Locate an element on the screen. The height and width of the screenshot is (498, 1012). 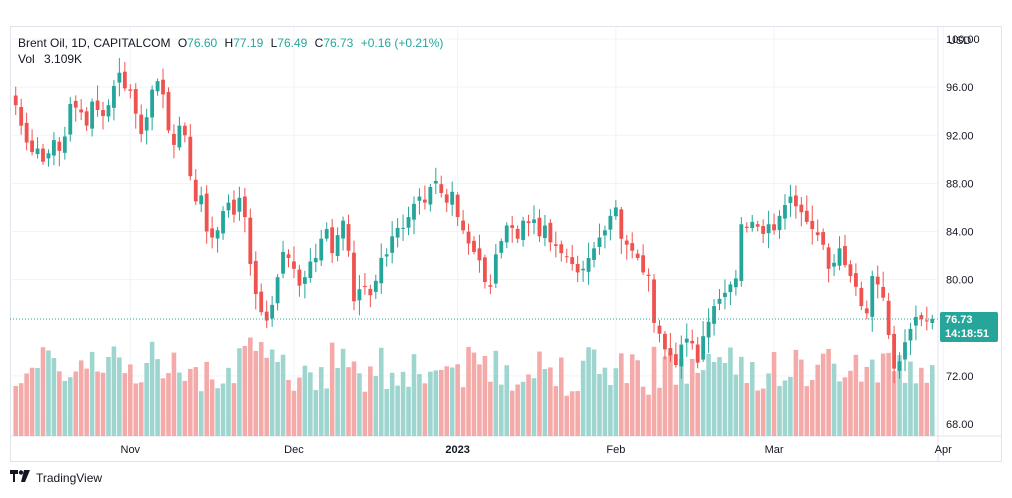
last-price-tag: 76.73 14:18:51 is located at coordinates (969, 326).